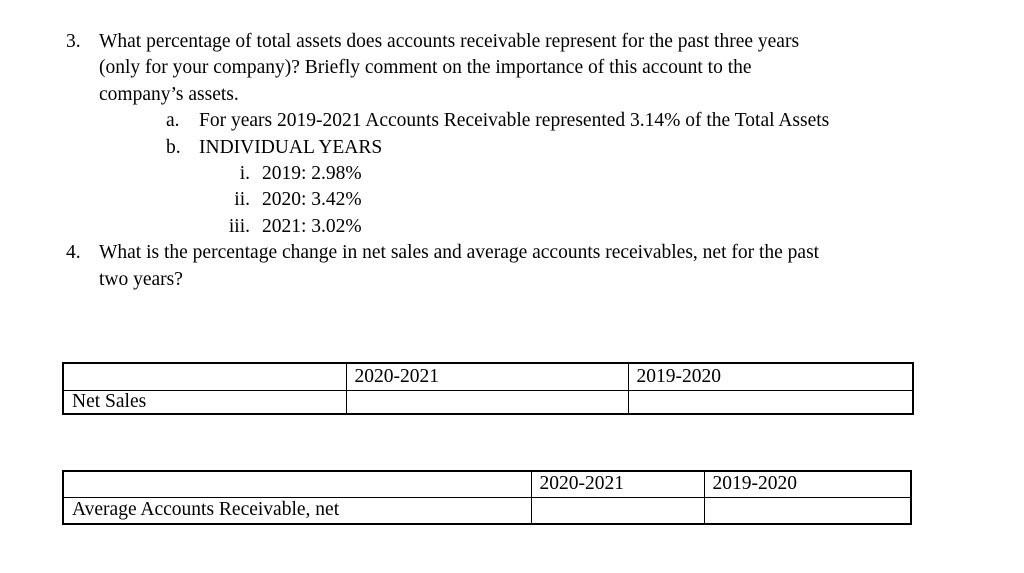 The image size is (1024, 573). I want to click on item-b-text: INDIVIDUAL YEARS, so click(291, 147).